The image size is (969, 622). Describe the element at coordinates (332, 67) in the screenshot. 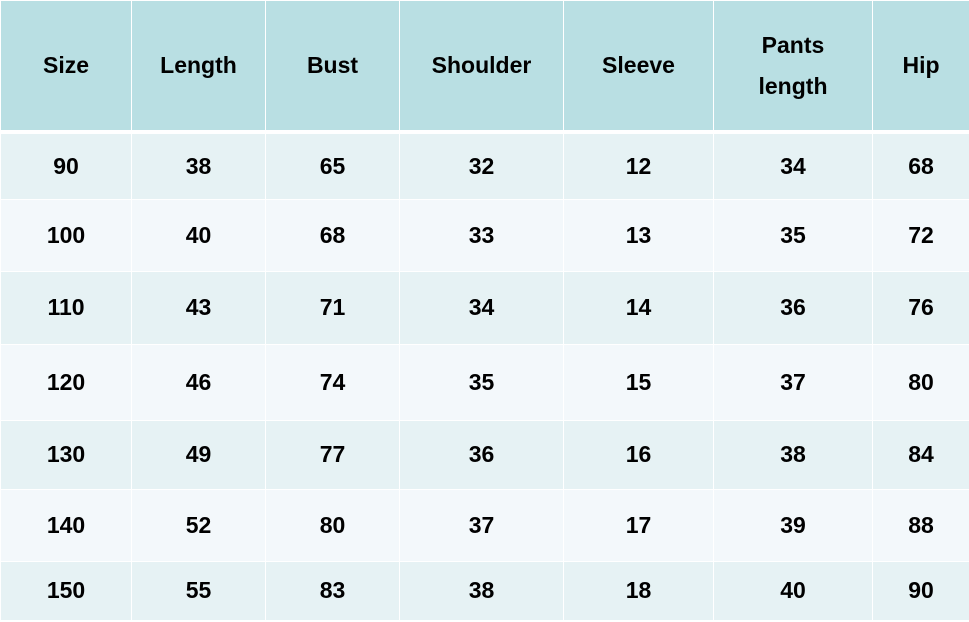

I see `column-header: Bust` at that location.